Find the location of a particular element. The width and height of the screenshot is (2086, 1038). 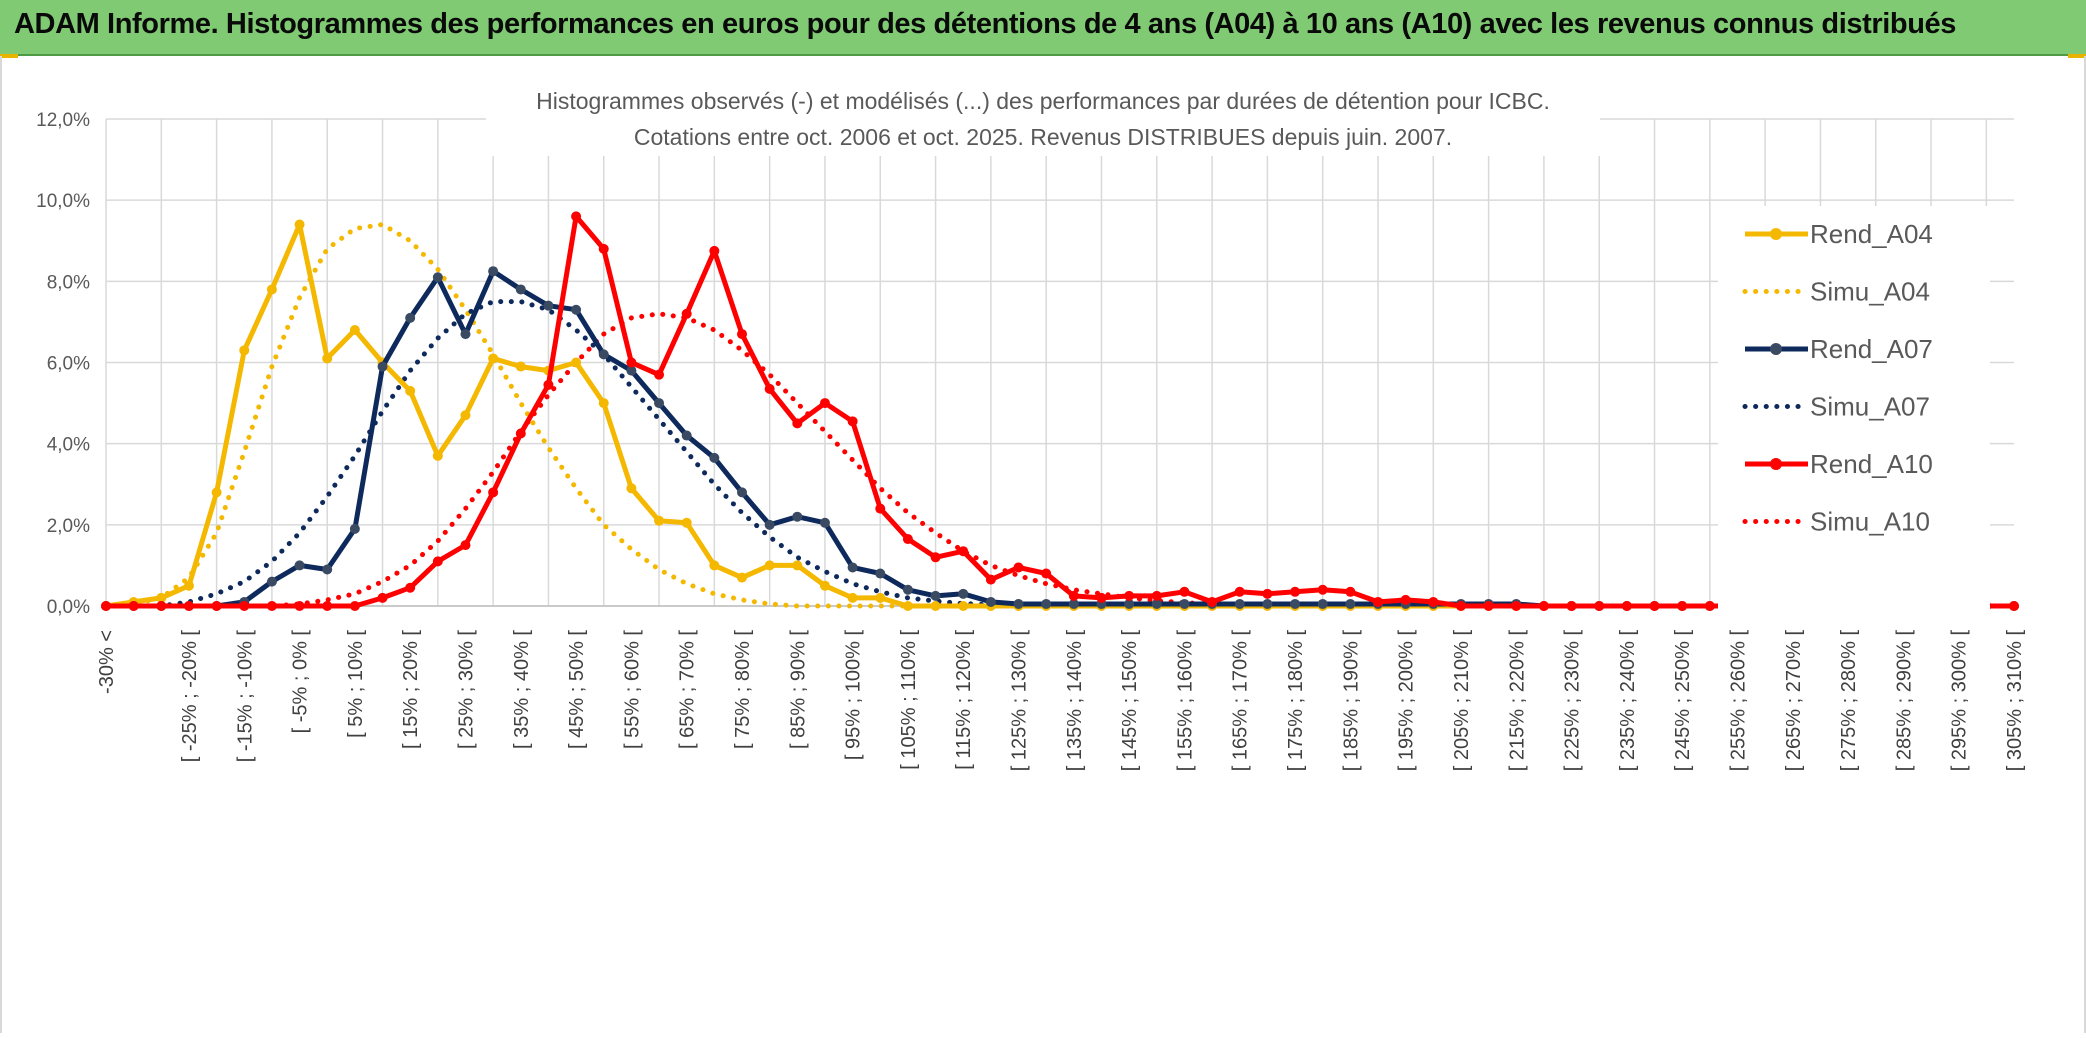

y-axis-ticks: 0,0% 2,0% 4,0% 6,0% 8,0% 10,0% 12,0% is located at coordinates (63, 364).